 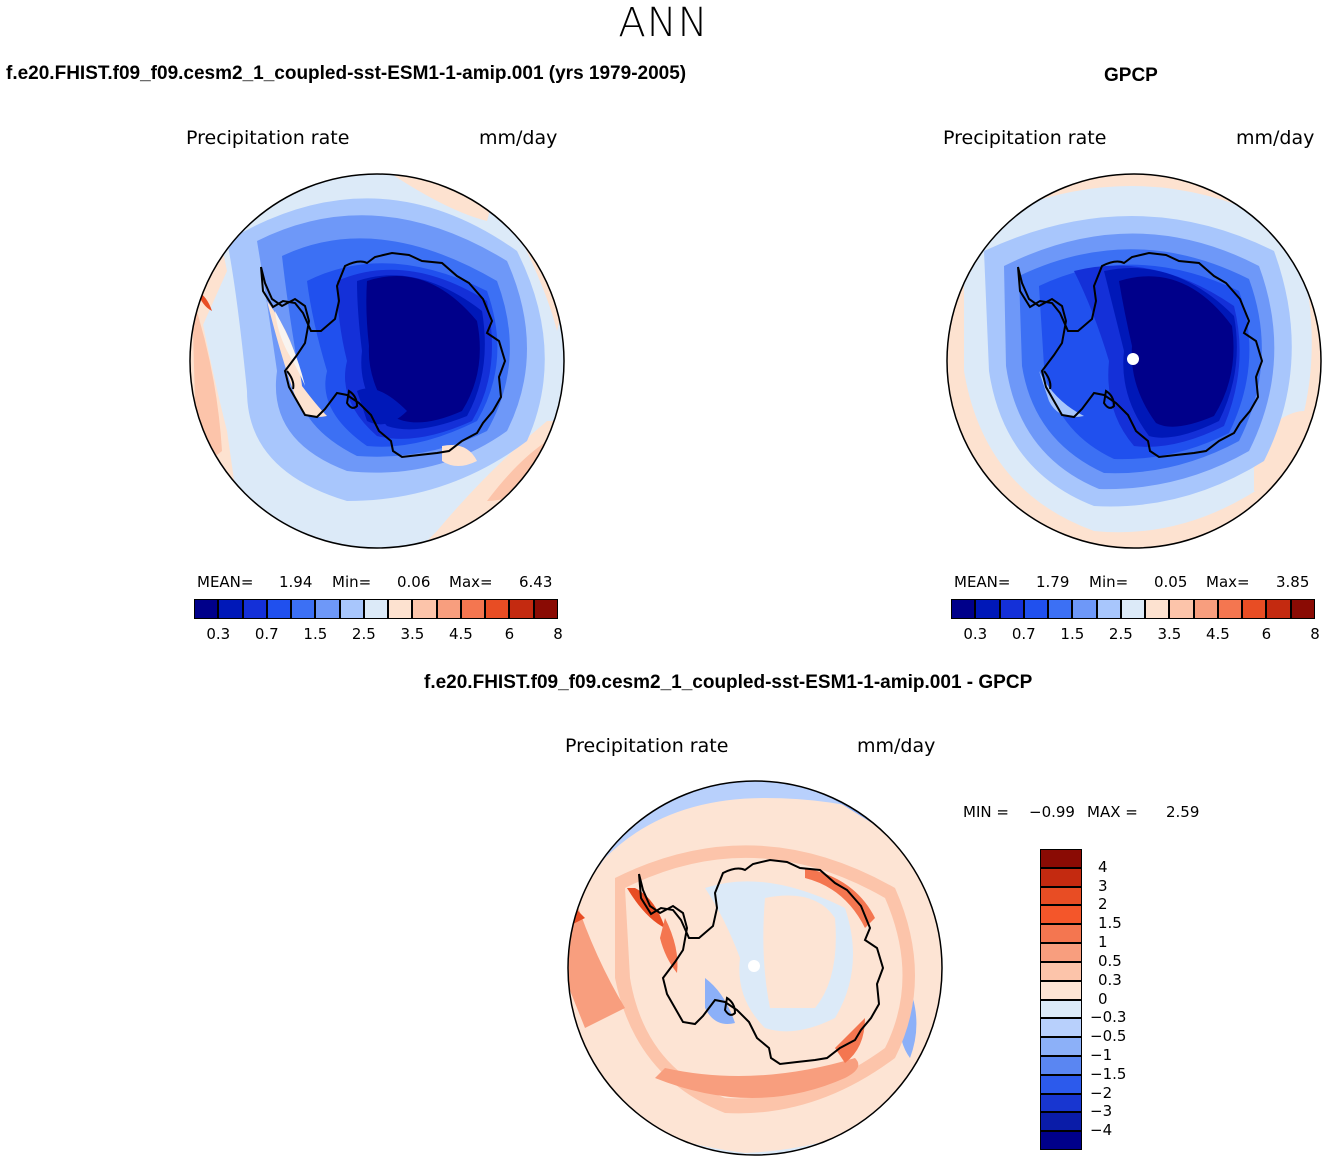 What do you see at coordinates (1112, 812) in the screenshot?
I see `diff-max-label: MAX =` at bounding box center [1112, 812].